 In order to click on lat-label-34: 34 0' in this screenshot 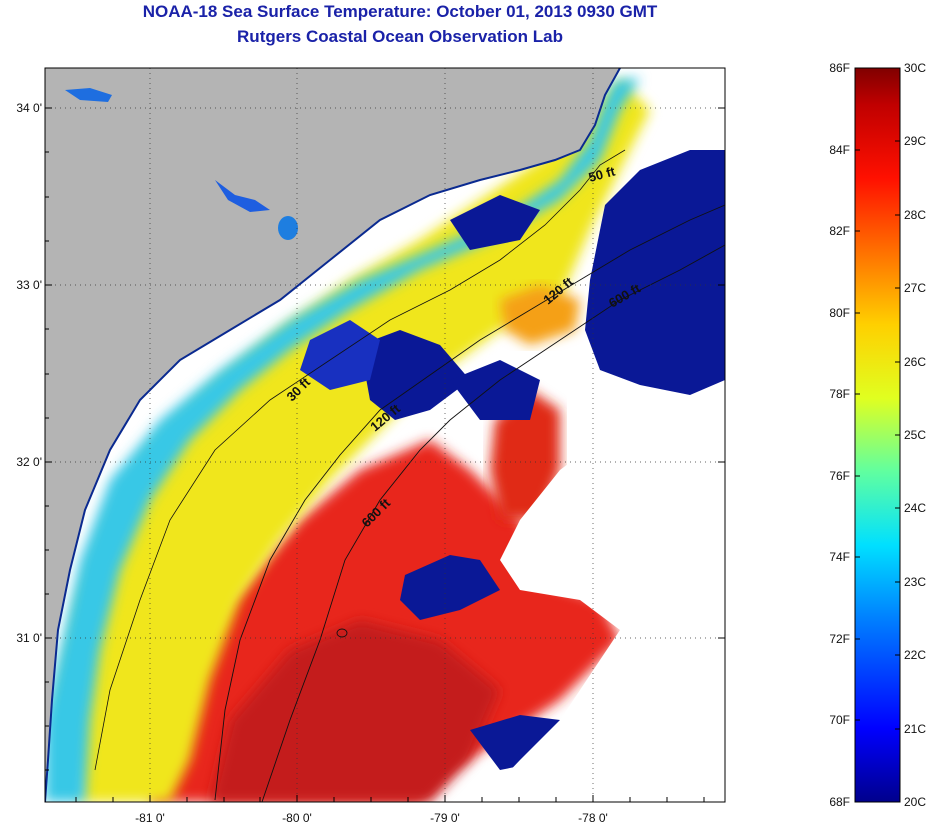, I will do `click(29, 108)`.